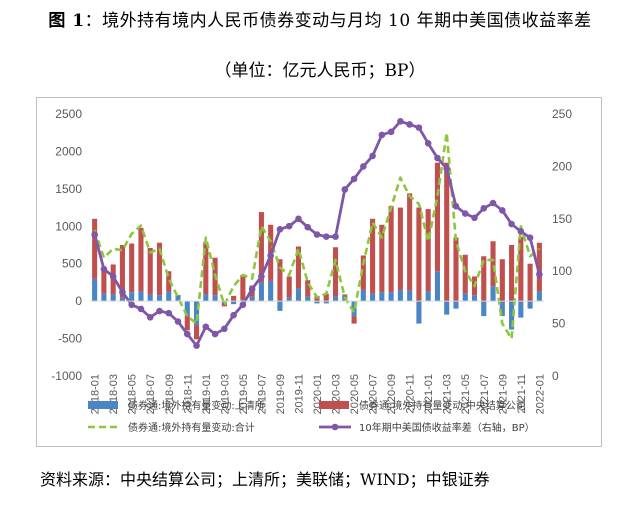  What do you see at coordinates (70, 339) in the screenshot?
I see `y-tick-label: -500` at bounding box center [70, 339].